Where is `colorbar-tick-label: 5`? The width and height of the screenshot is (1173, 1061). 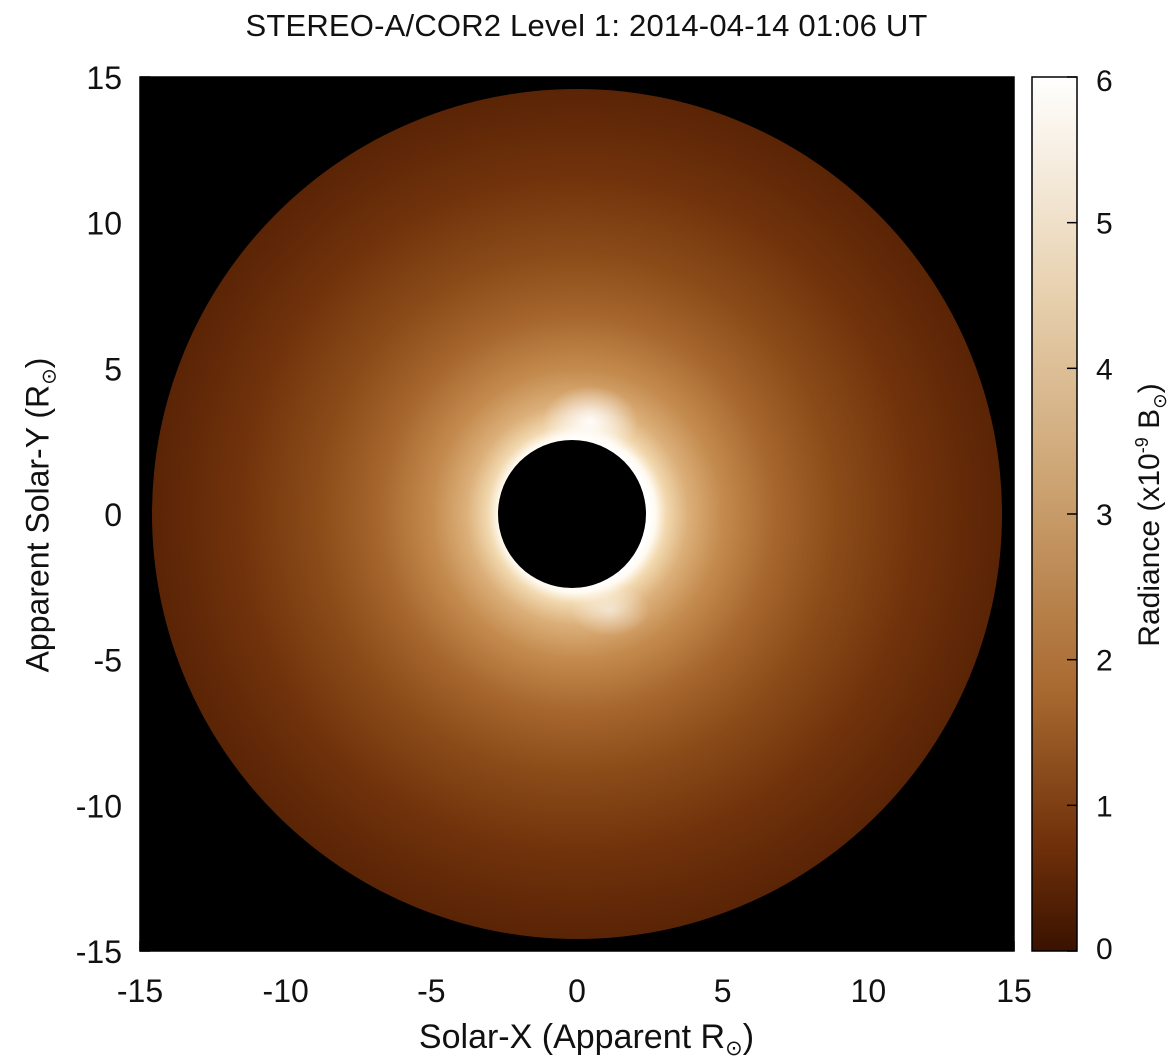 colorbar-tick-label: 5 is located at coordinates (1104, 224).